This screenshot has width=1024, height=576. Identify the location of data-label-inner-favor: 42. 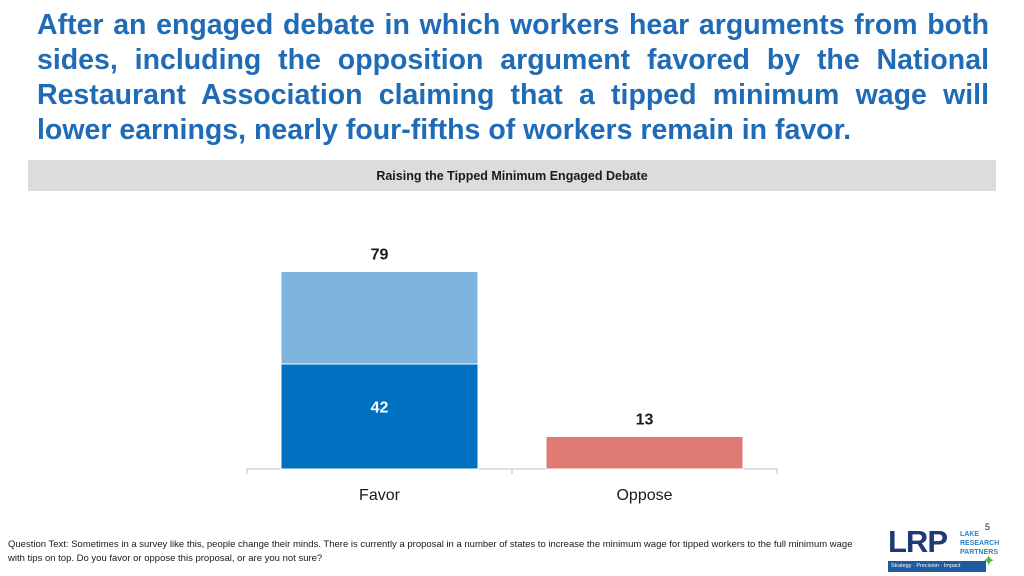
(380, 408).